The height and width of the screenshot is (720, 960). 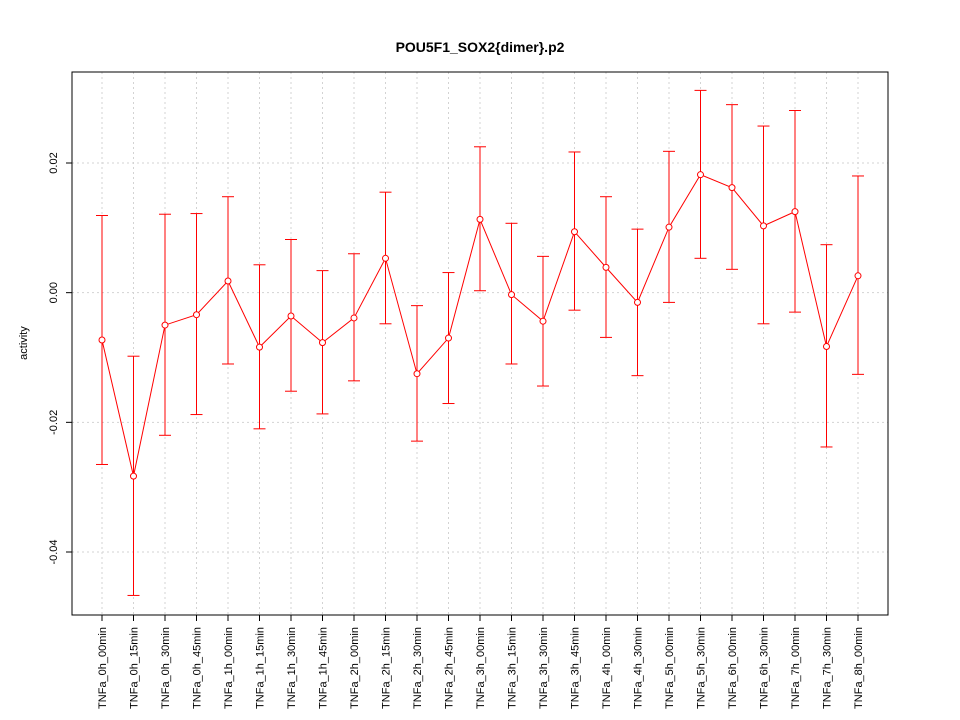 I want to click on x-tick-label: TNFa_7h_00min, so click(x=796, y=668).